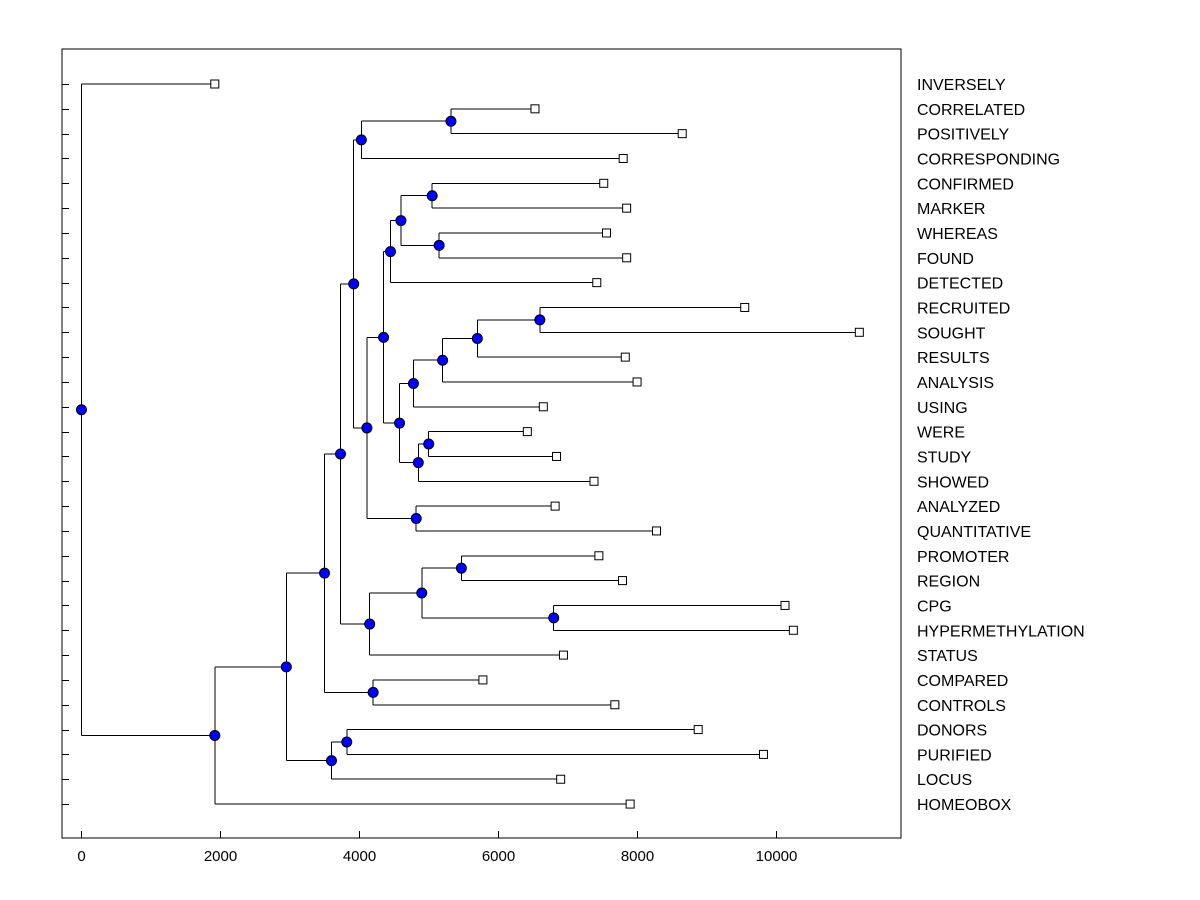 The height and width of the screenshot is (900, 1200). Describe the element at coordinates (934, 606) in the screenshot. I see `leaf-label: CPG` at that location.